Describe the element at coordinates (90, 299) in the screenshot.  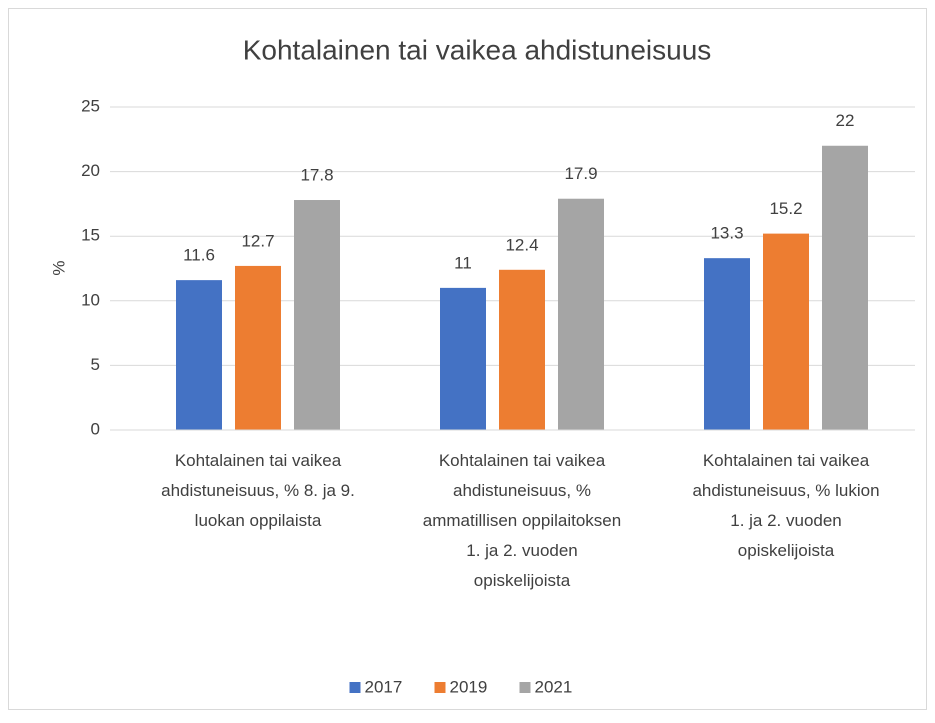
I see `y-tick-label: 10` at that location.